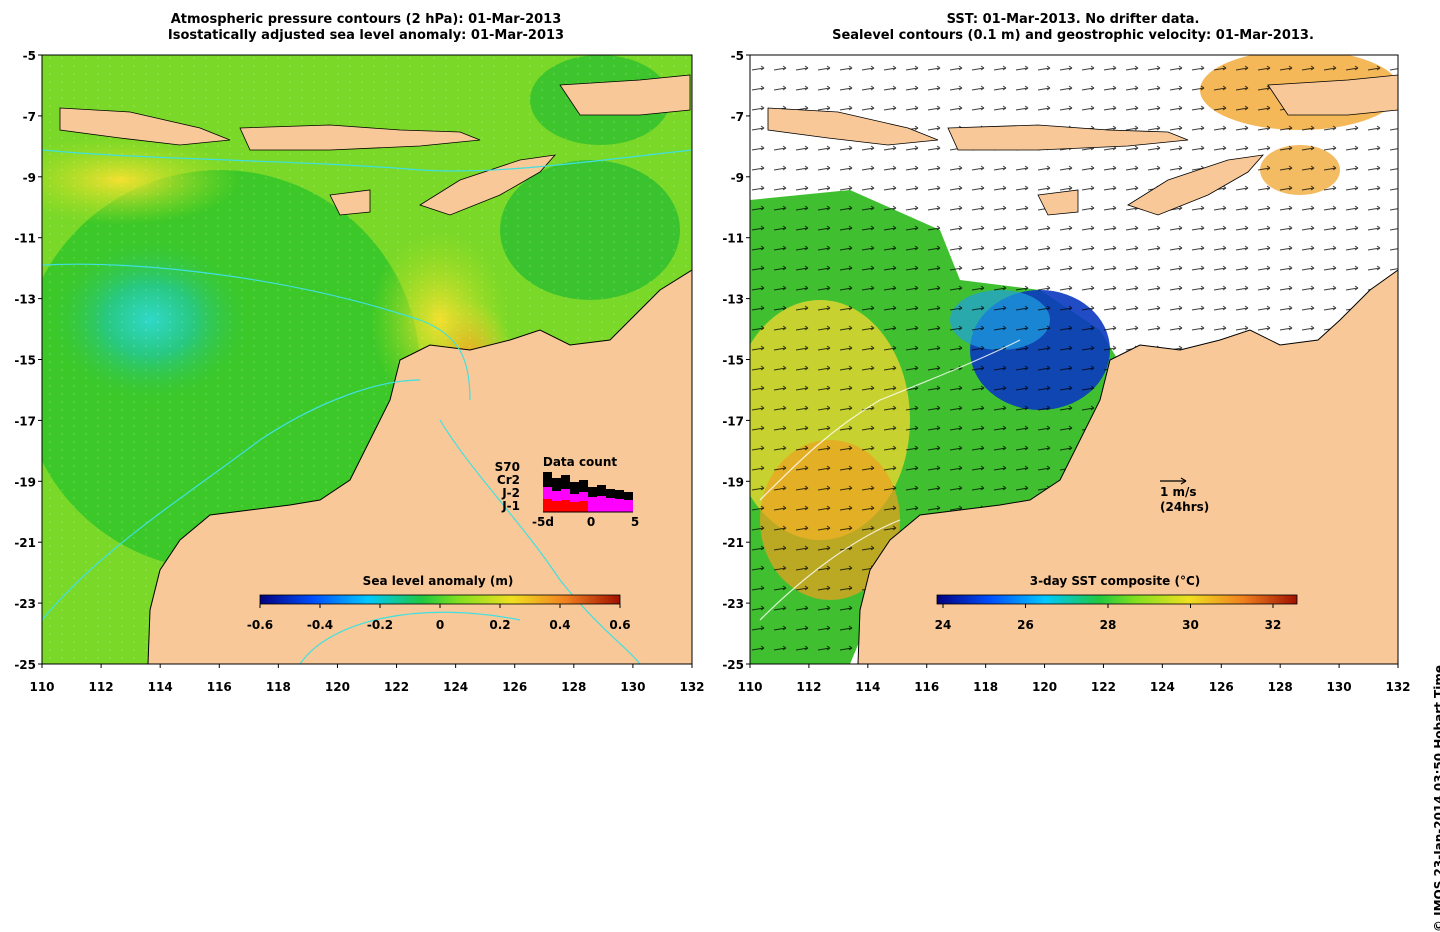 The height and width of the screenshot is (932, 1440). I want to click on colorbar-tick-label: -0.4, so click(320, 625).